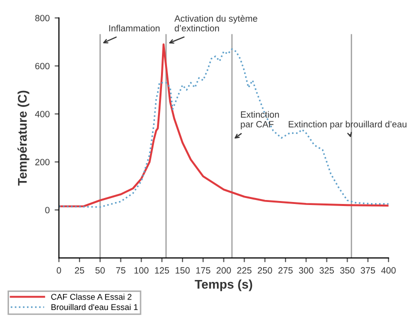  I want to click on annotation: Extinction par brouillard d’eau, so click(347, 125).